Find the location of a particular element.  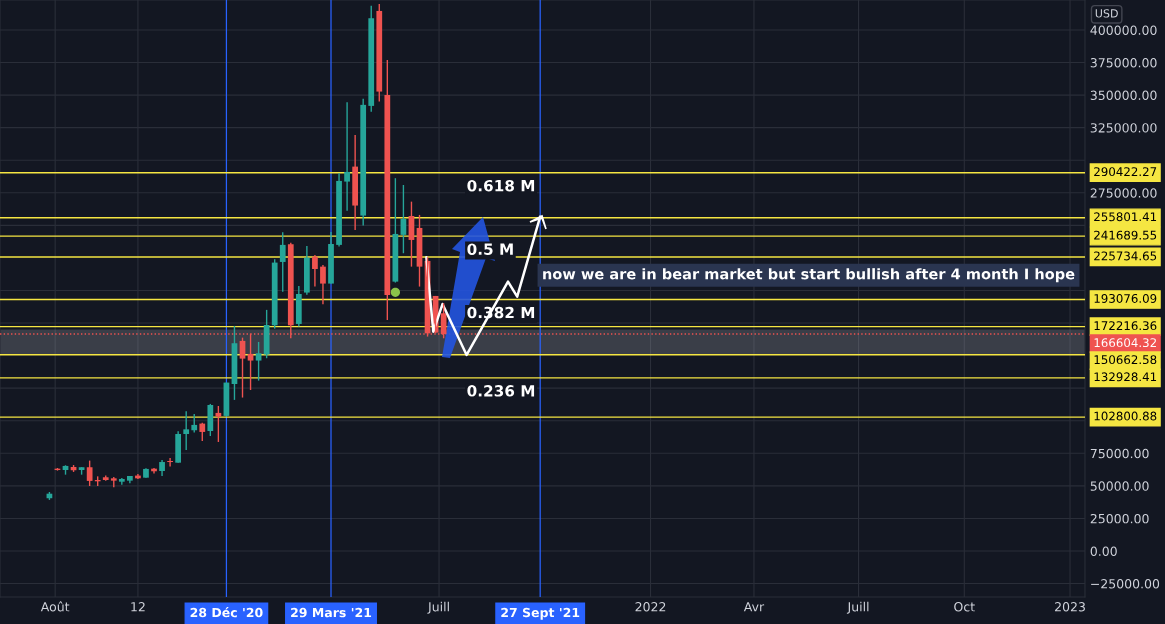

annotation: 0.236 M is located at coordinates (501, 391).